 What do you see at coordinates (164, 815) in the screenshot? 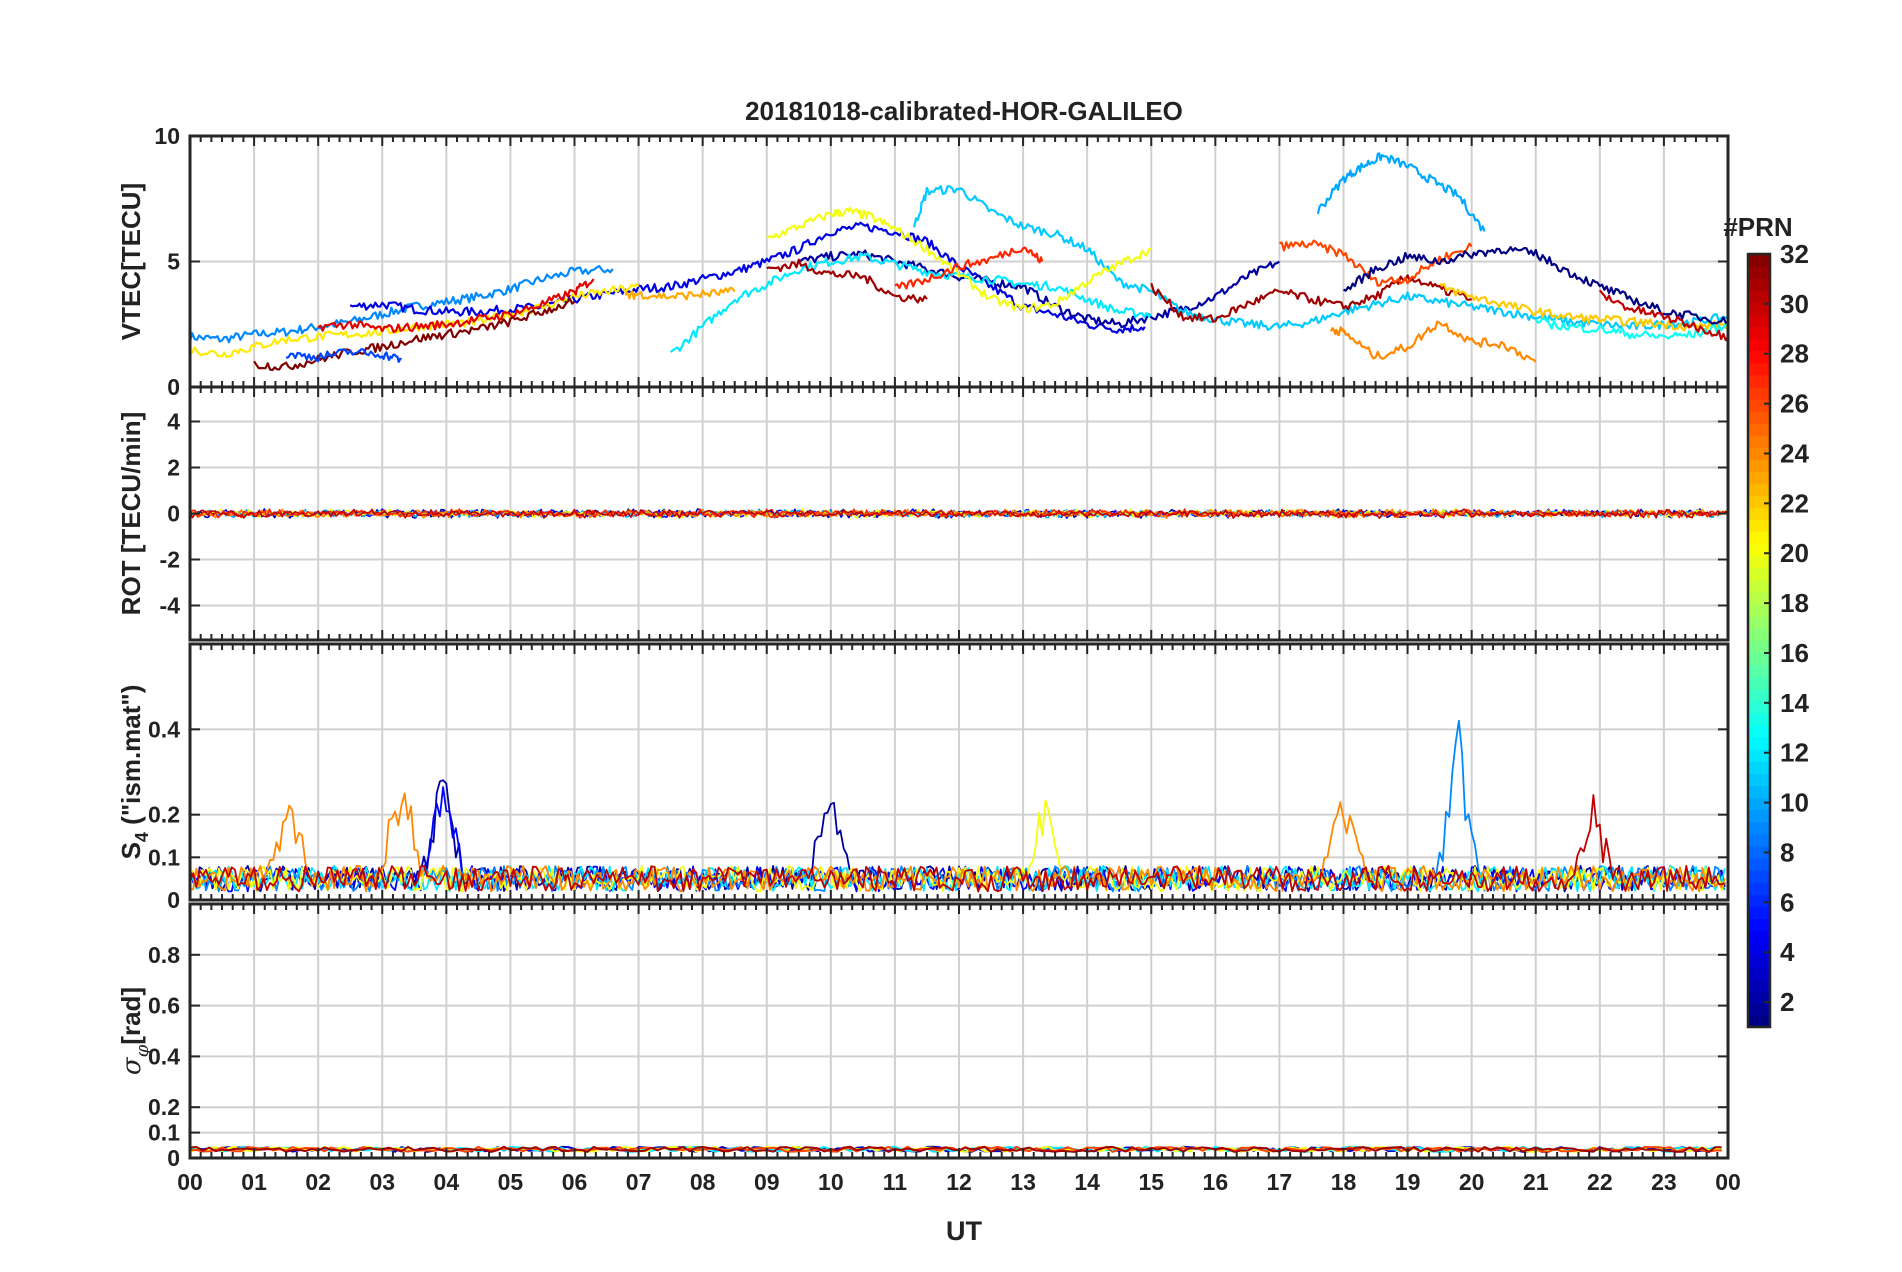
I see `ytick-label-s4: 0.2` at bounding box center [164, 815].